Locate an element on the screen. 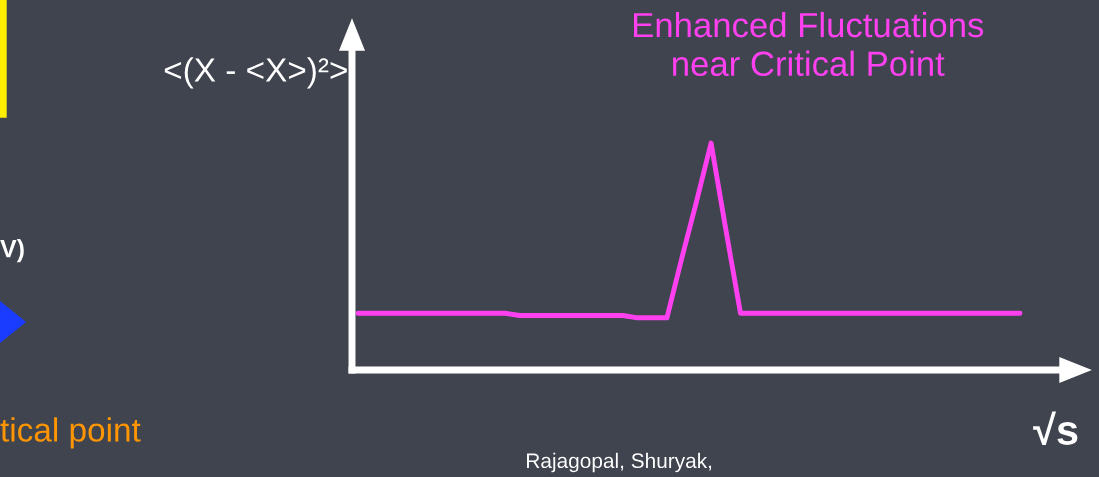  x-axis-title: √s is located at coordinates (1055, 428).